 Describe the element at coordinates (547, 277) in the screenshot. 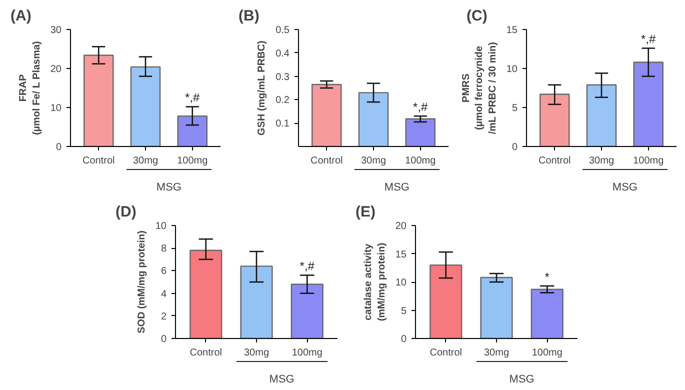

I see `annotation: *` at that location.